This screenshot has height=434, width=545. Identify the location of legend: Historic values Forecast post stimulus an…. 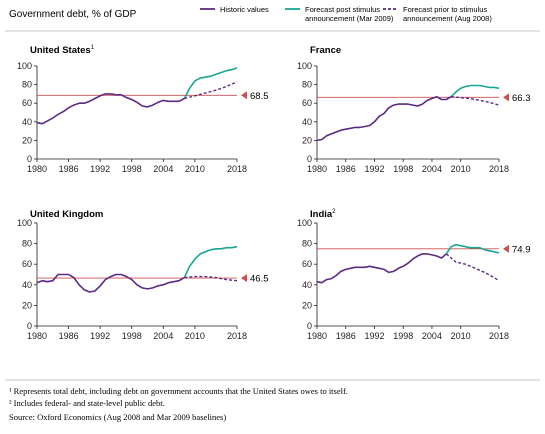
(346, 14).